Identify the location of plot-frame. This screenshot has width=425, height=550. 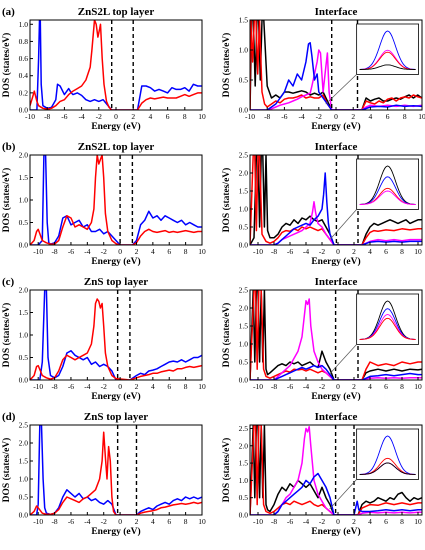
(336, 470).